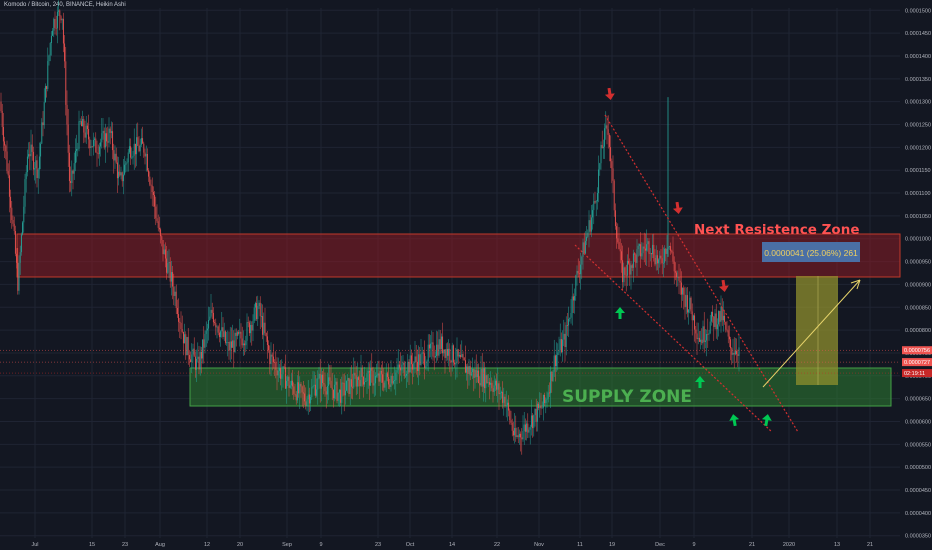 The image size is (932, 550). I want to click on x-tick-label: 23, so click(125, 545).